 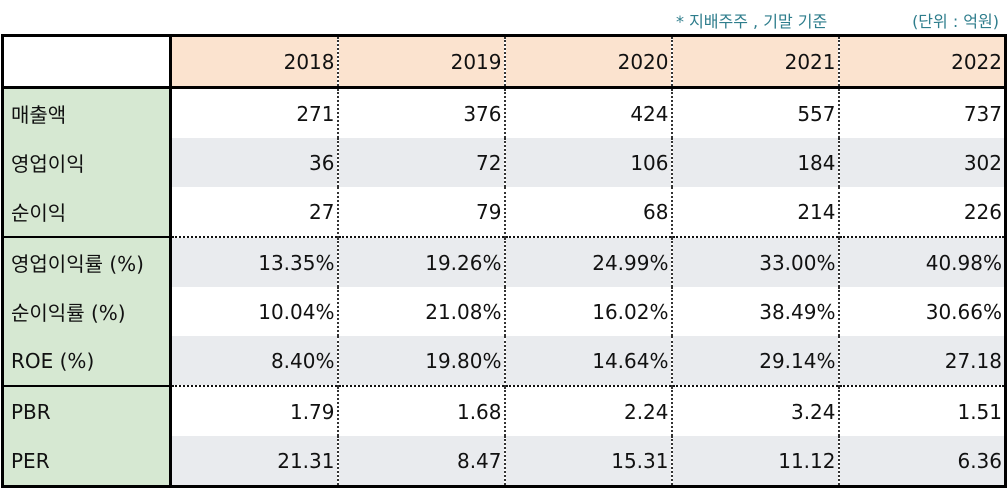 I want to click on table-cell: 3.24, so click(x=755, y=410).